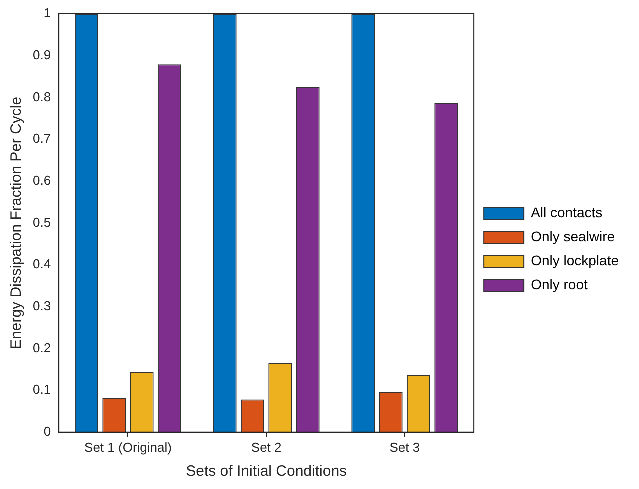 Image resolution: width=639 pixels, height=489 pixels. What do you see at coordinates (42, 222) in the screenshot?
I see `y-tick-label: 0.5` at bounding box center [42, 222].